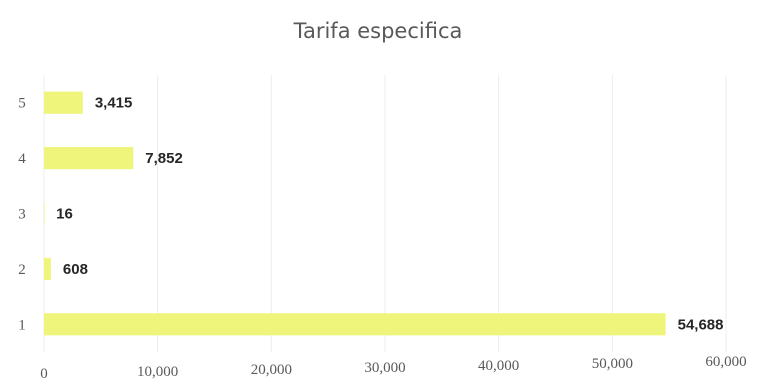  I want to click on category-label: 5, so click(22, 104).